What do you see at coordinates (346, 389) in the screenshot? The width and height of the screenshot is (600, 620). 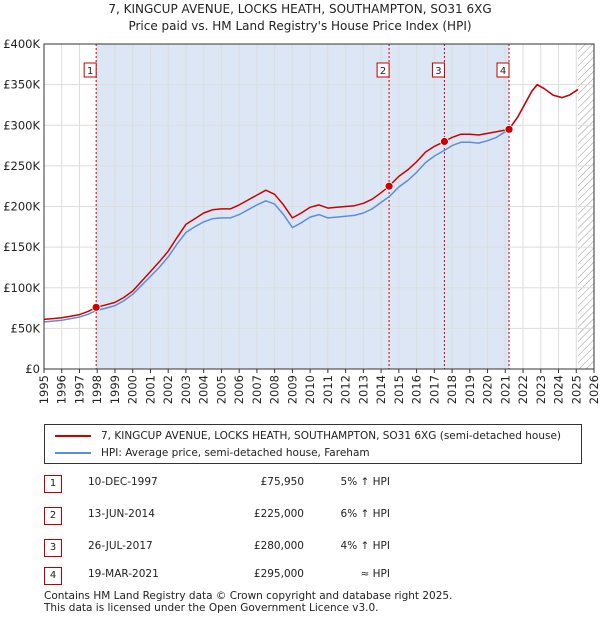 I see `x-tick-label: 2012` at bounding box center [346, 389].